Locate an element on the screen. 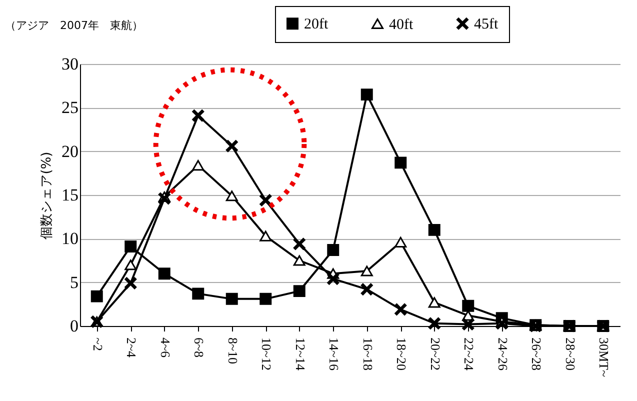  x-tick-label: 10~12 is located at coordinates (266, 354).